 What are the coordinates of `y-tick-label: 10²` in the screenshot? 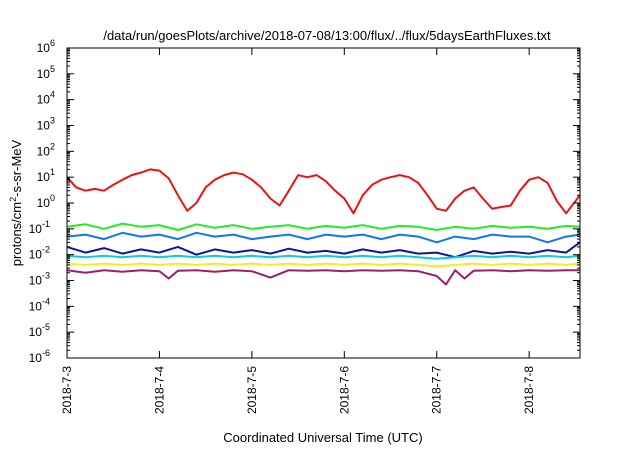 It's located at (46, 149).